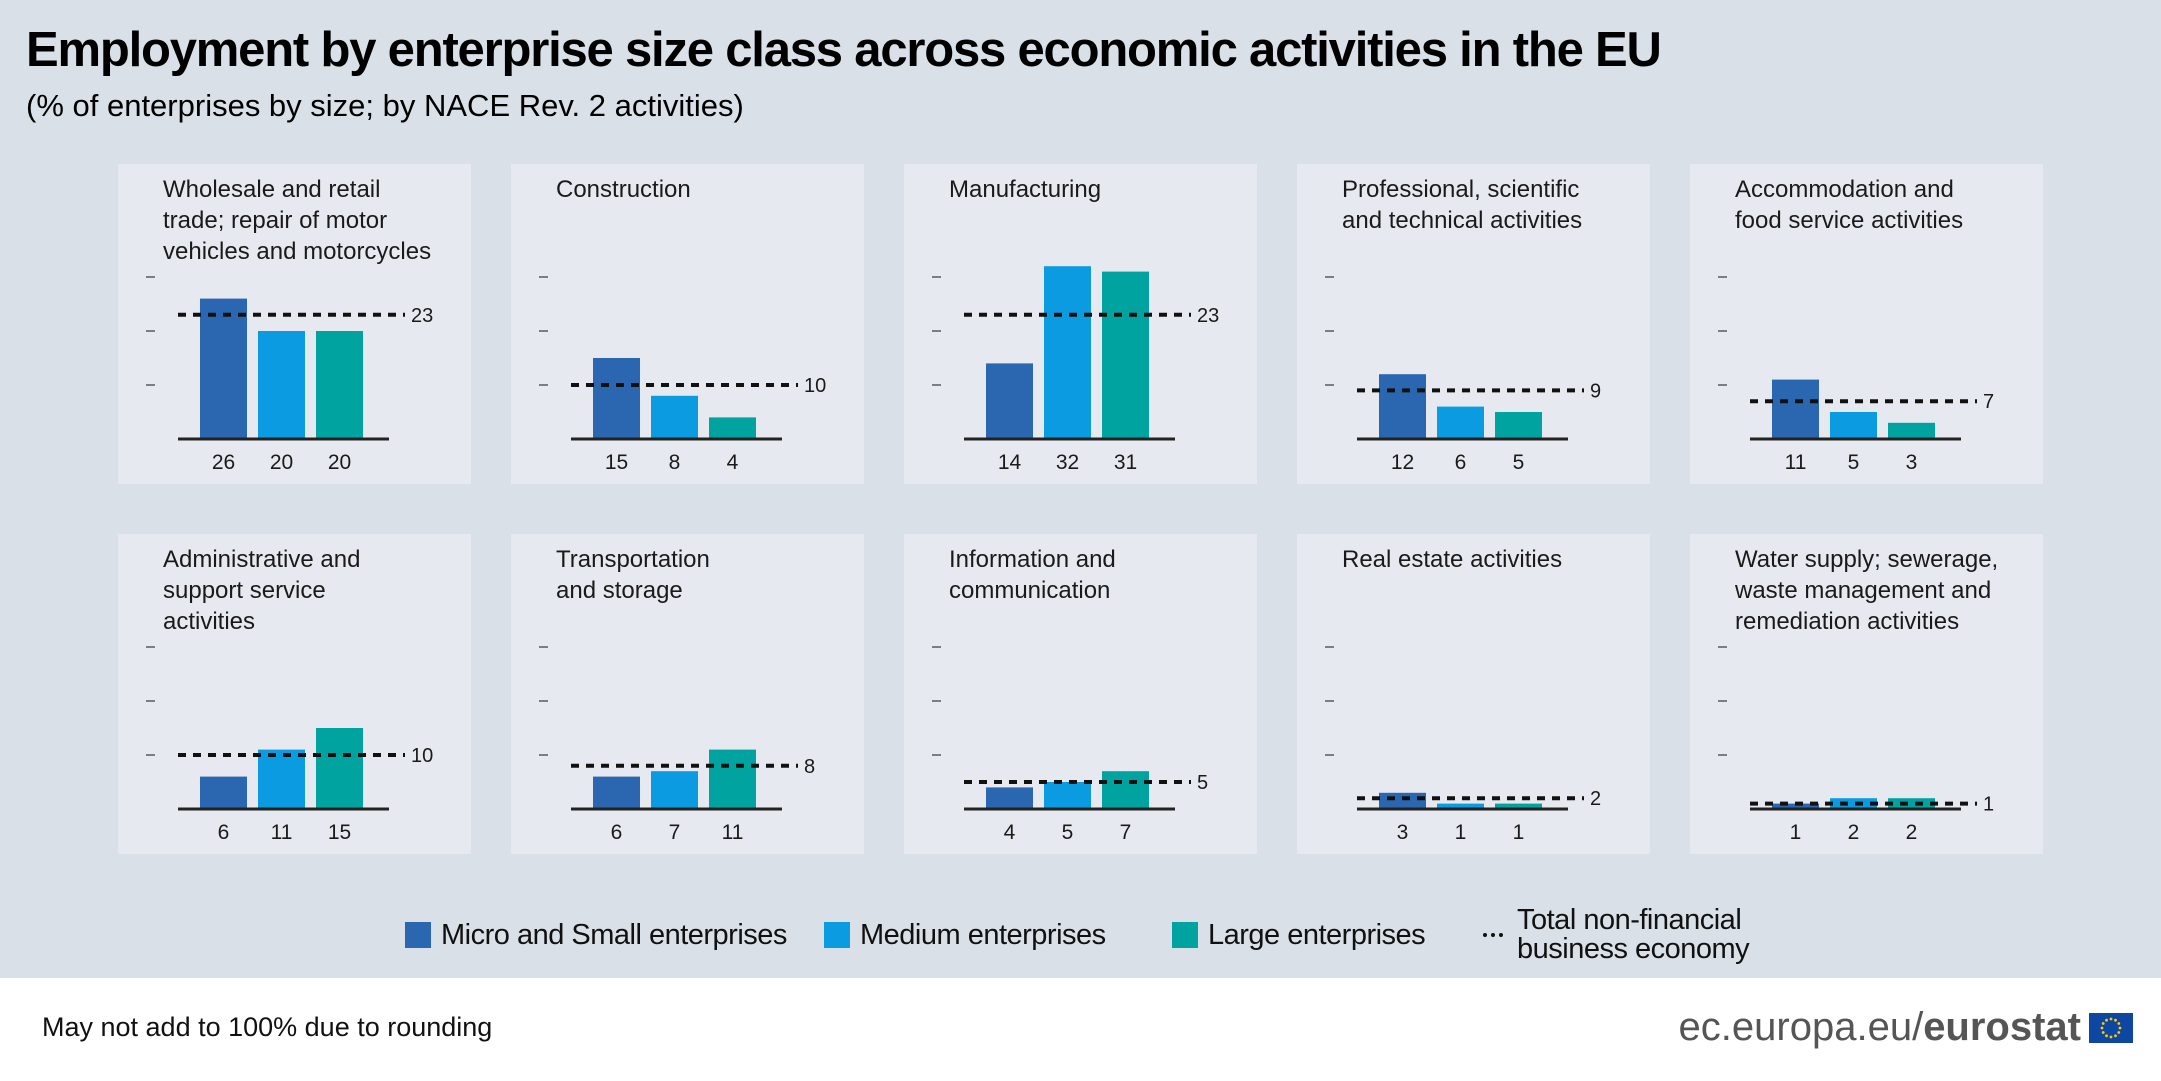 This screenshot has width=2161, height=1081. I want to click on total-average-label: 7, so click(1988, 402).